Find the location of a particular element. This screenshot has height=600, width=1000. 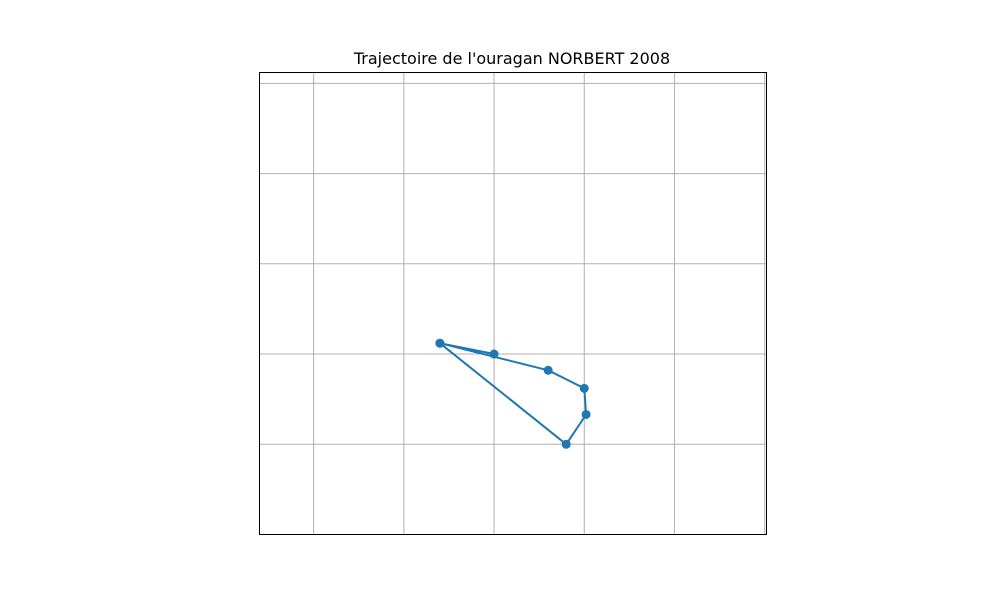

series-layer is located at coordinates (513, 393).